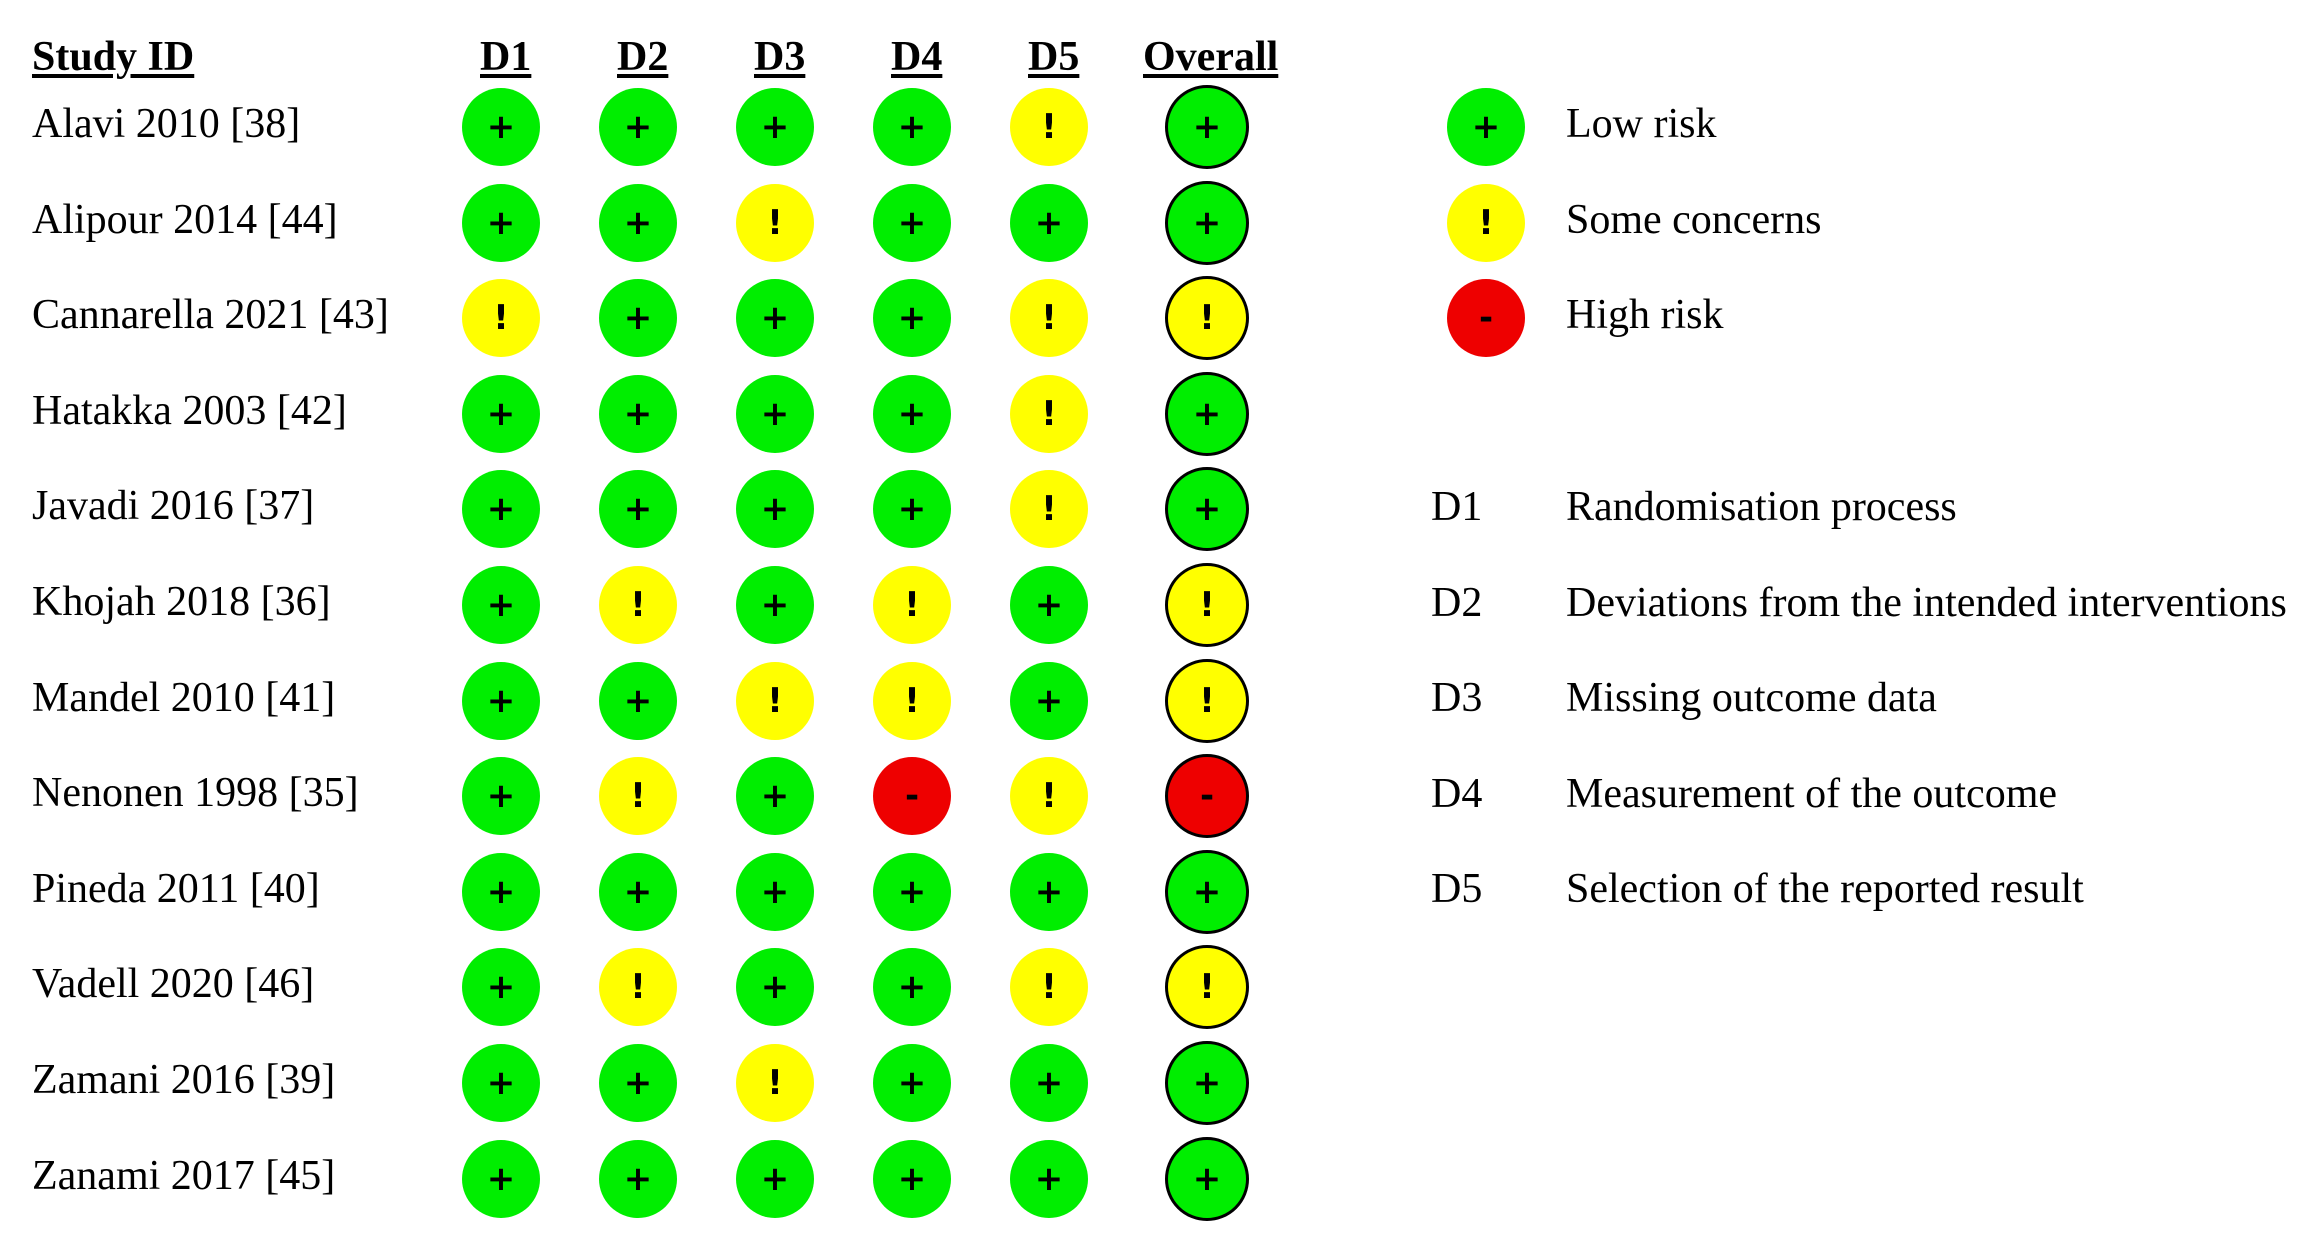  Describe the element at coordinates (1211, 57) in the screenshot. I see `header-overall: Overall` at that location.